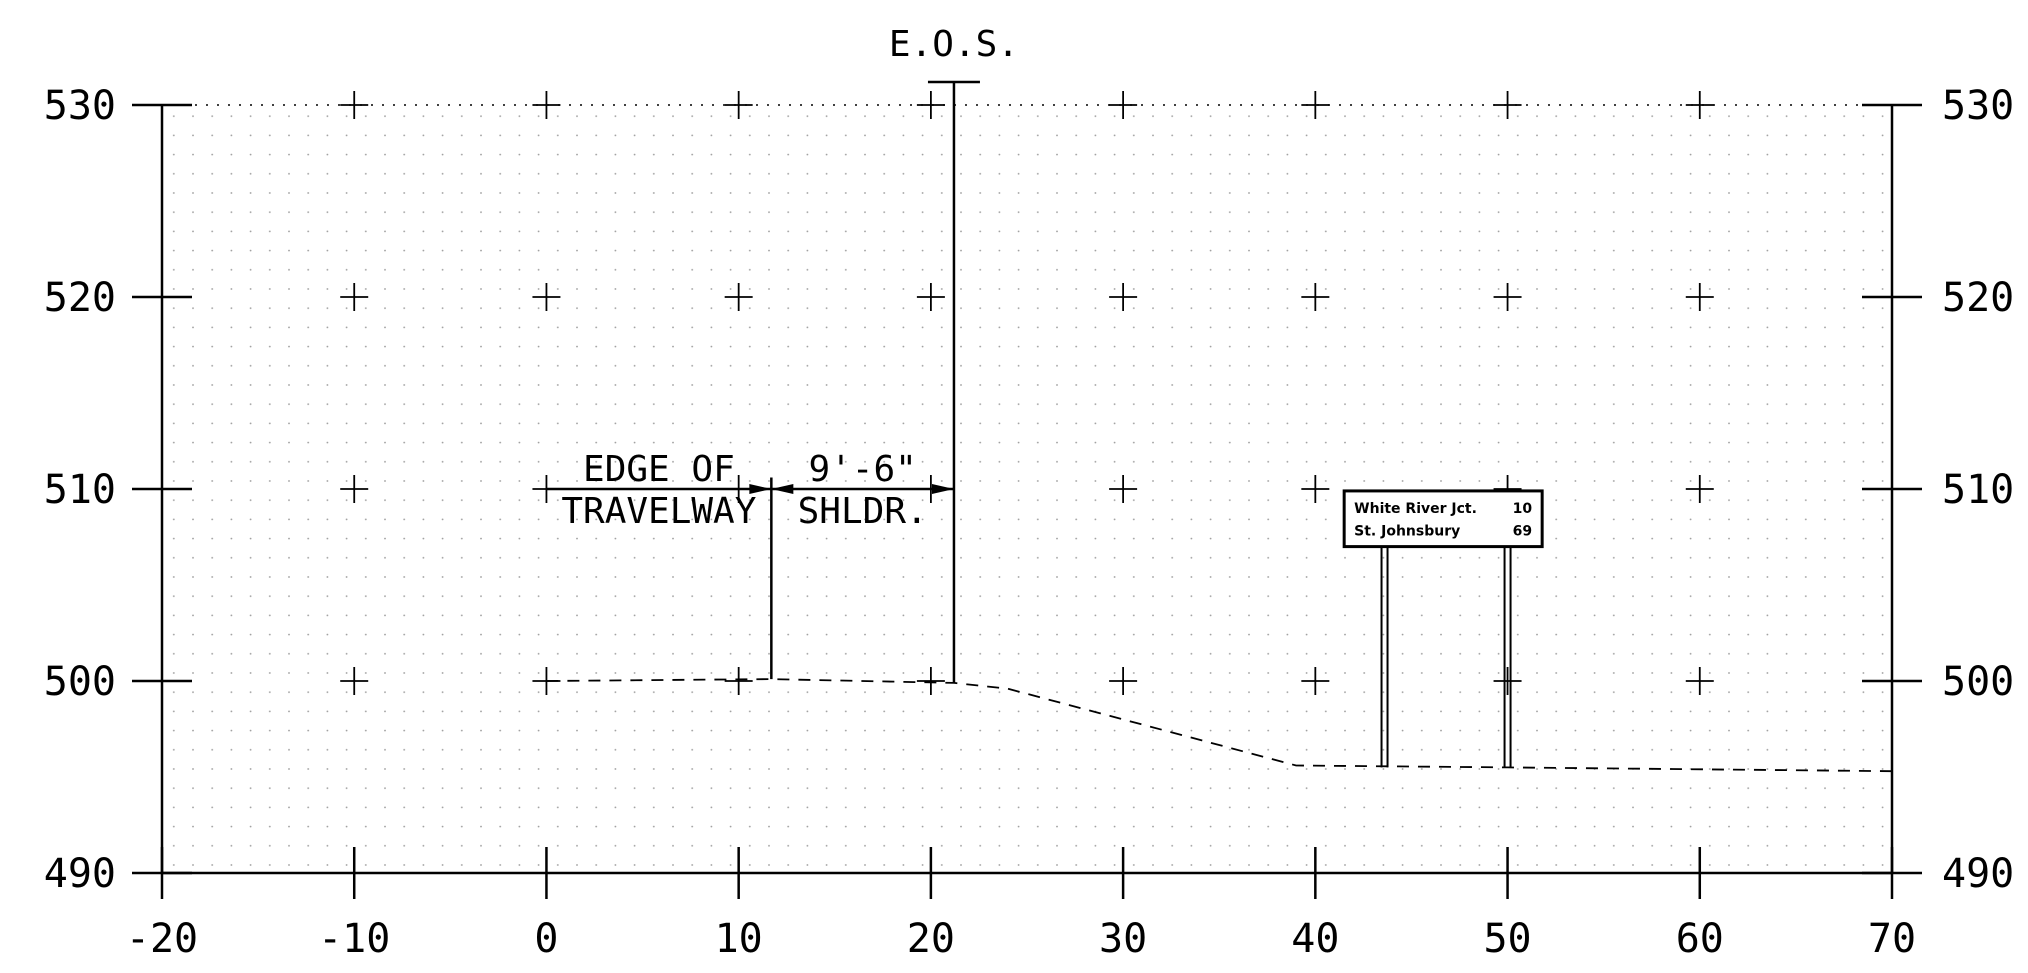 This screenshot has height=973, width=2028. I want to click on x-tick-label: 30, so click(1123, 939).